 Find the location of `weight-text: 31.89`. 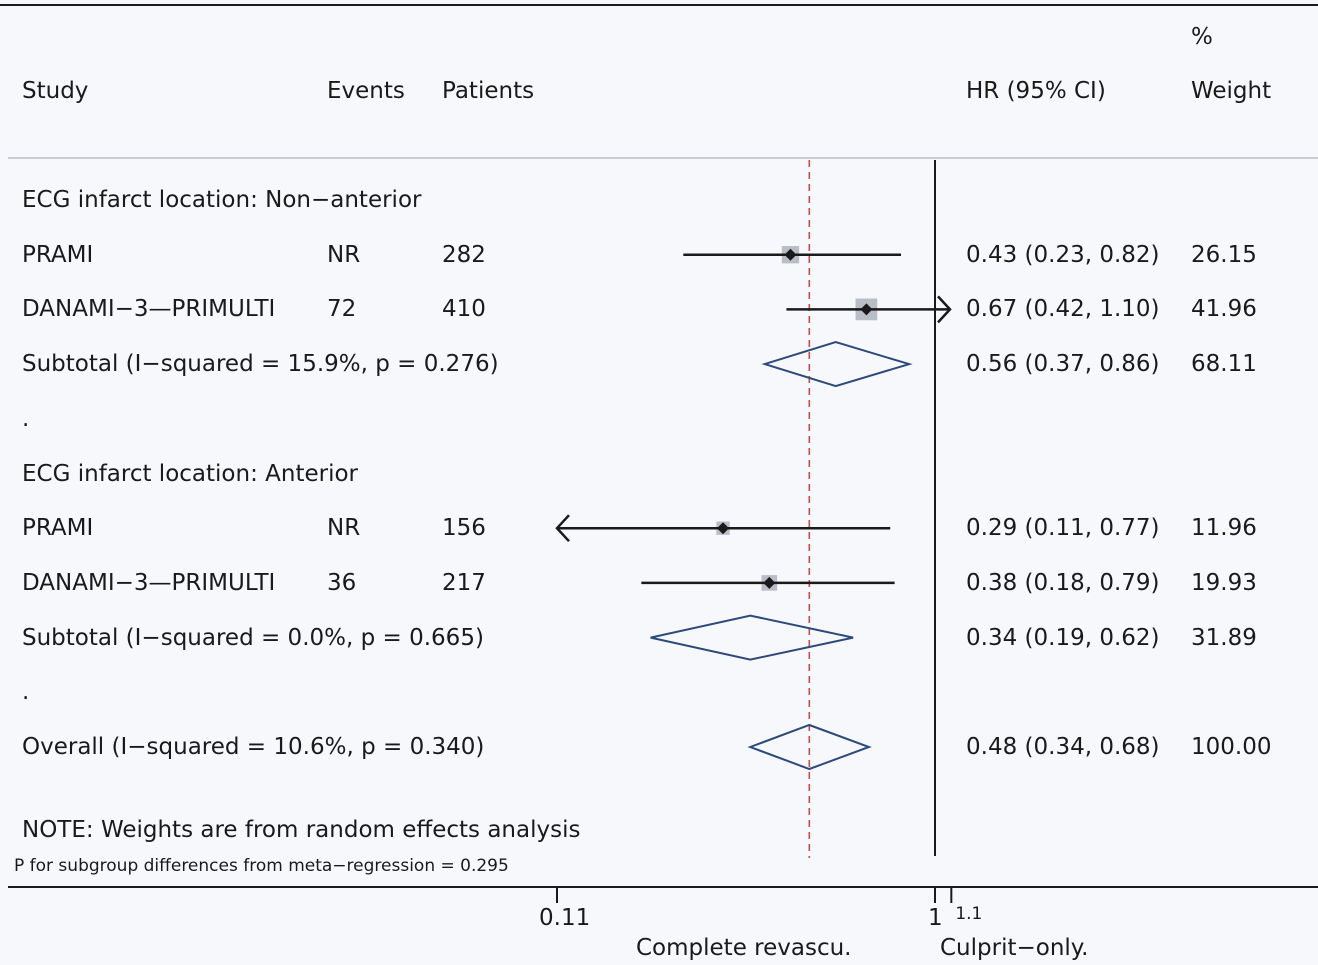

weight-text: 31.89 is located at coordinates (1224, 637).